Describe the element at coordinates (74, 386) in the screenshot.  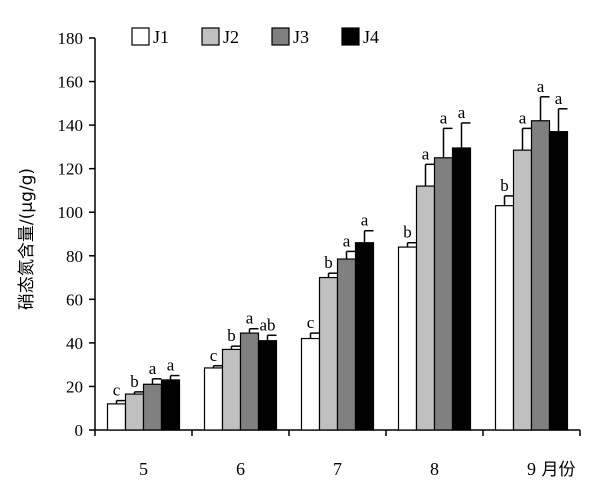
I see `y-tick-label: 20` at that location.